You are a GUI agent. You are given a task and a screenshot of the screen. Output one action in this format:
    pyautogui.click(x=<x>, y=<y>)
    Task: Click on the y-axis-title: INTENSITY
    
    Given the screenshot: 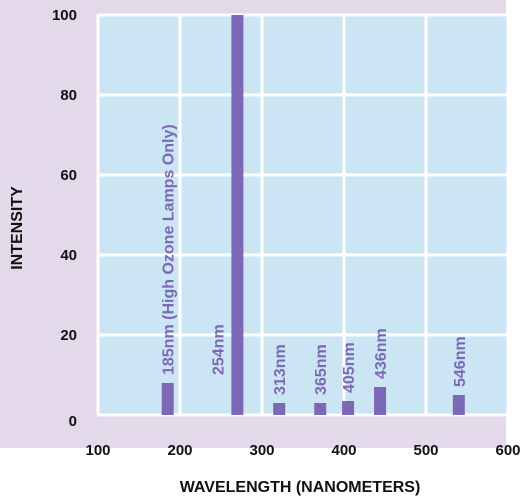 What is the action you would take?
    pyautogui.click(x=17, y=228)
    